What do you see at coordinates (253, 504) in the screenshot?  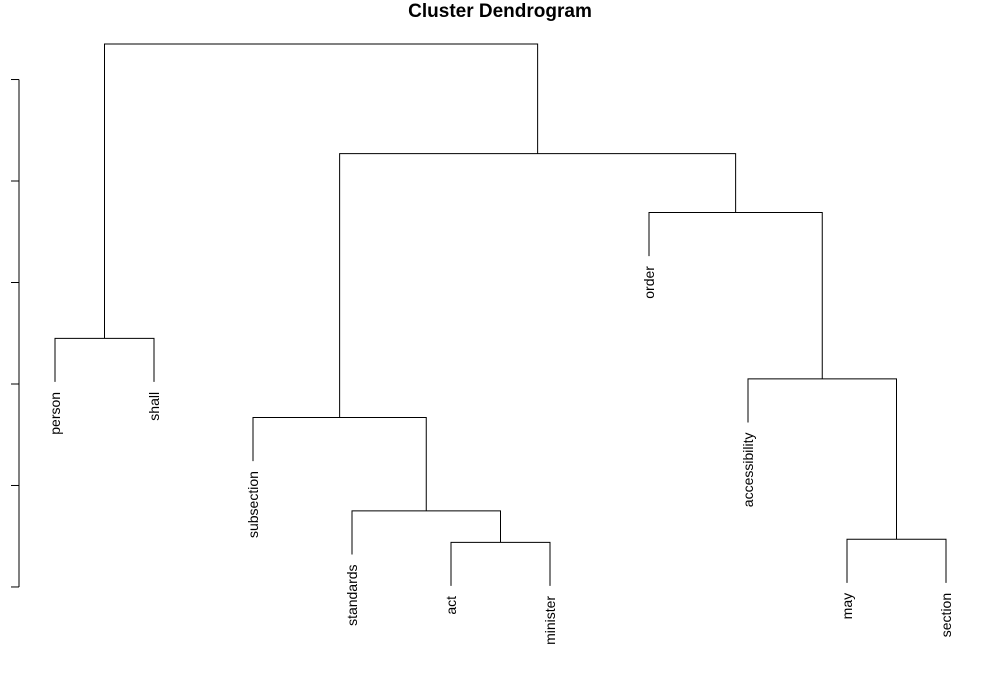 I see `leaf-label-subsection: subsection` at bounding box center [253, 504].